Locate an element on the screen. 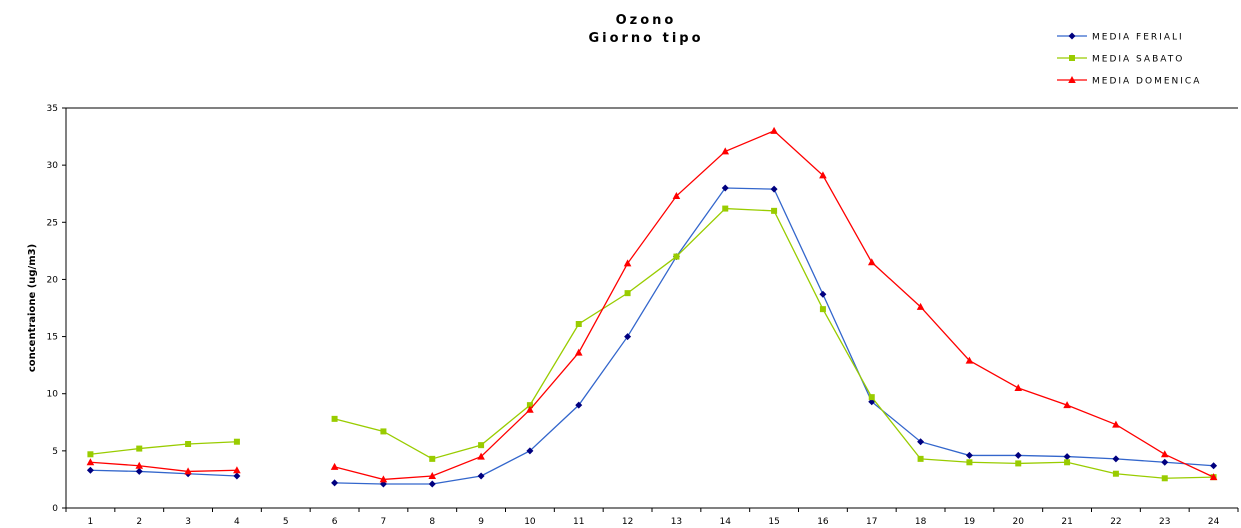 Image resolution: width=1241 pixels, height=528 pixels. chart-legend: MEDIA FERIALI MEDIA SABATO MEDIA DOMENICA is located at coordinates (1129, 59).